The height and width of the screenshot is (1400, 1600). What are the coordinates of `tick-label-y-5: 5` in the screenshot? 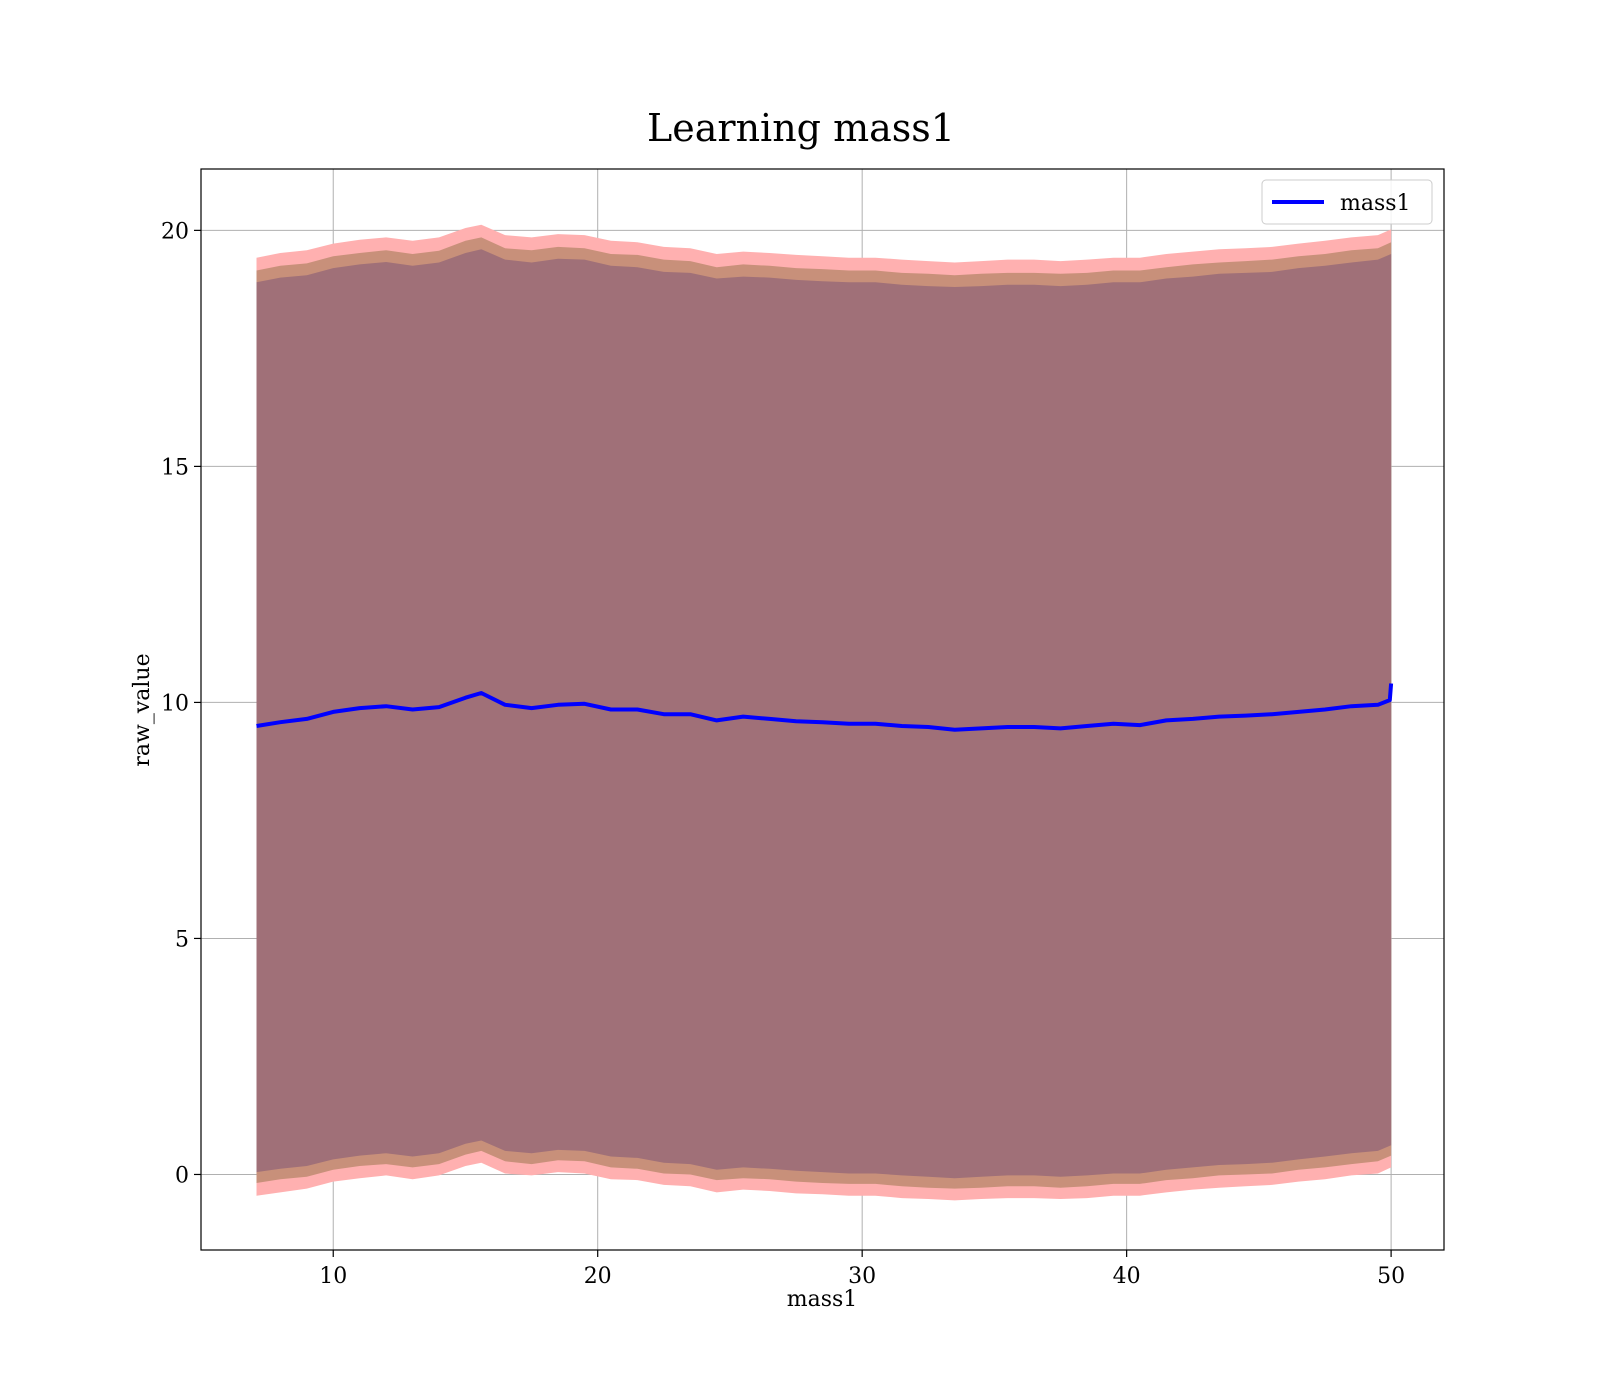 It's located at (182, 939).